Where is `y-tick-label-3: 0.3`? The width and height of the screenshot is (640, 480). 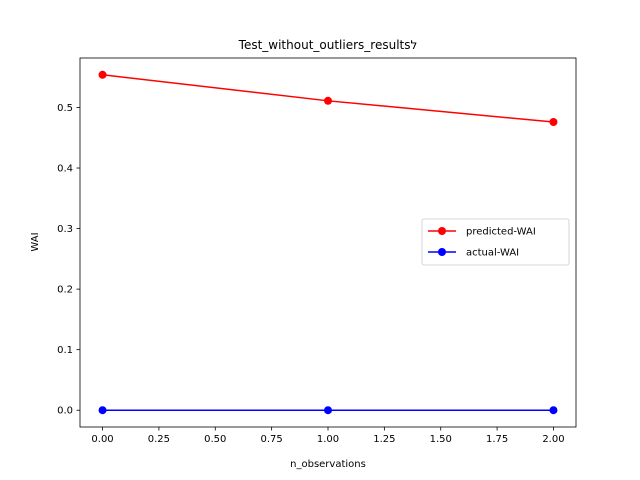
y-tick-label-3: 0.3 is located at coordinates (65, 229).